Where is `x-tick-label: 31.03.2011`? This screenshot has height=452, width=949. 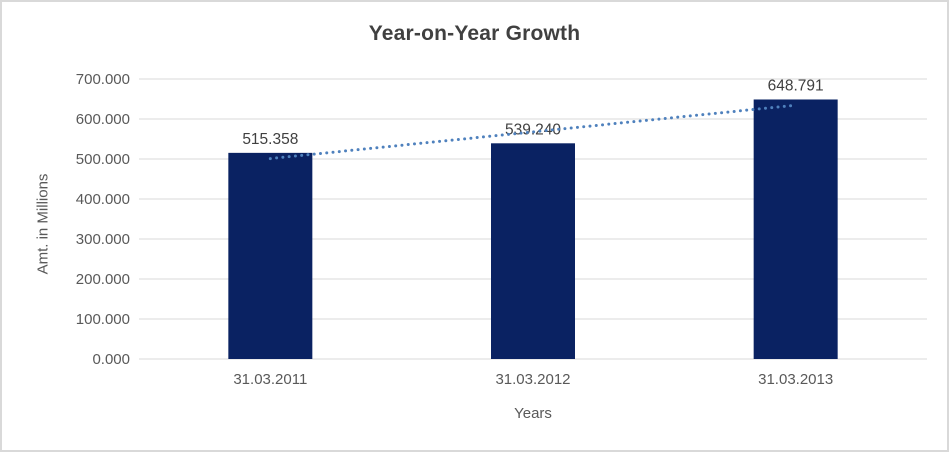 x-tick-label: 31.03.2011 is located at coordinates (270, 379).